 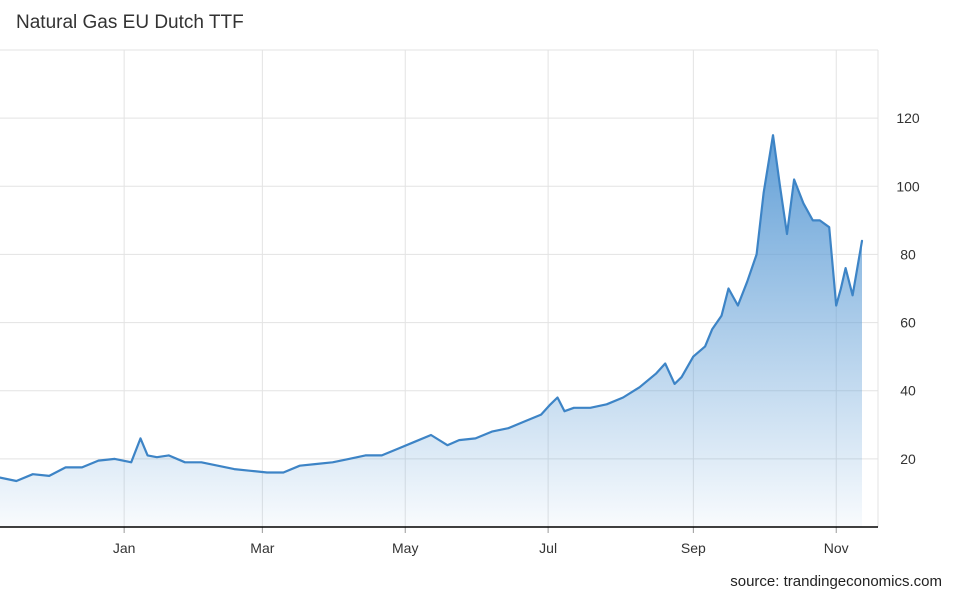 What do you see at coordinates (908, 459) in the screenshot?
I see `y-tick-label: 20` at bounding box center [908, 459].